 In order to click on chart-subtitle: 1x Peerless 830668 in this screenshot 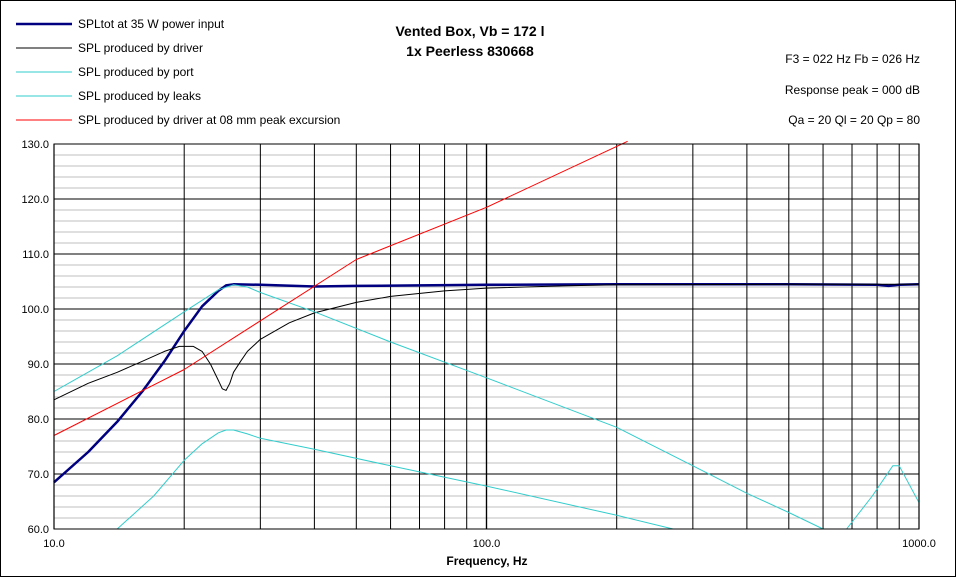, I will do `click(470, 51)`.